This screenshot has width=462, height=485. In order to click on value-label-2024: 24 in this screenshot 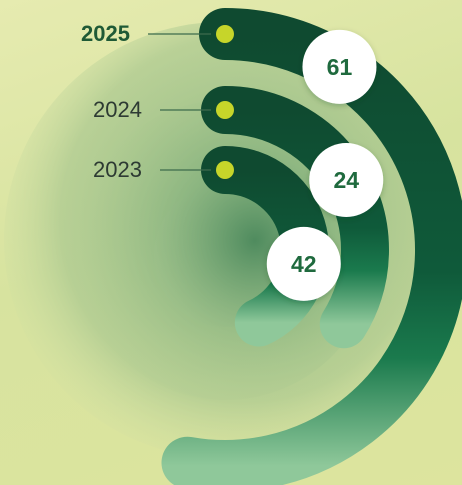, I will do `click(346, 180)`.